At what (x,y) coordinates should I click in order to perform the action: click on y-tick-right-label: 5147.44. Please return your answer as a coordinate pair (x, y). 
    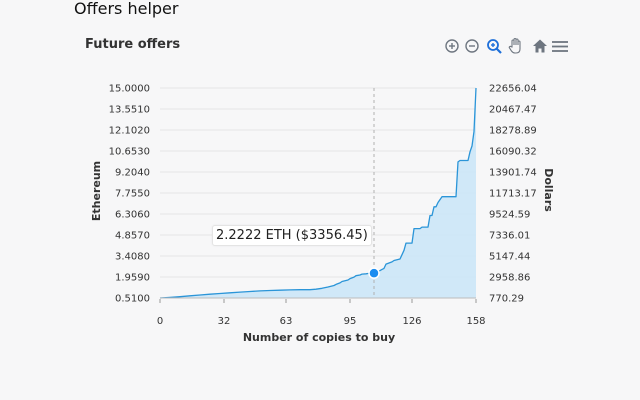
    Looking at the image, I should click on (509, 257).